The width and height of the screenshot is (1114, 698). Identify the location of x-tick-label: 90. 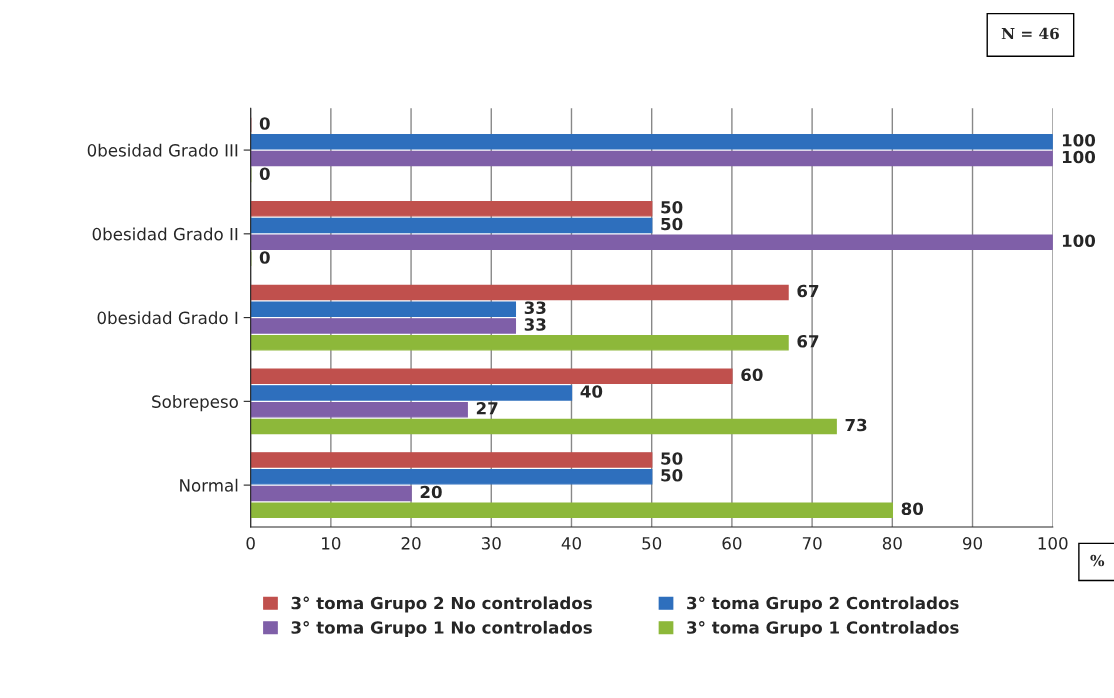
(972, 543).